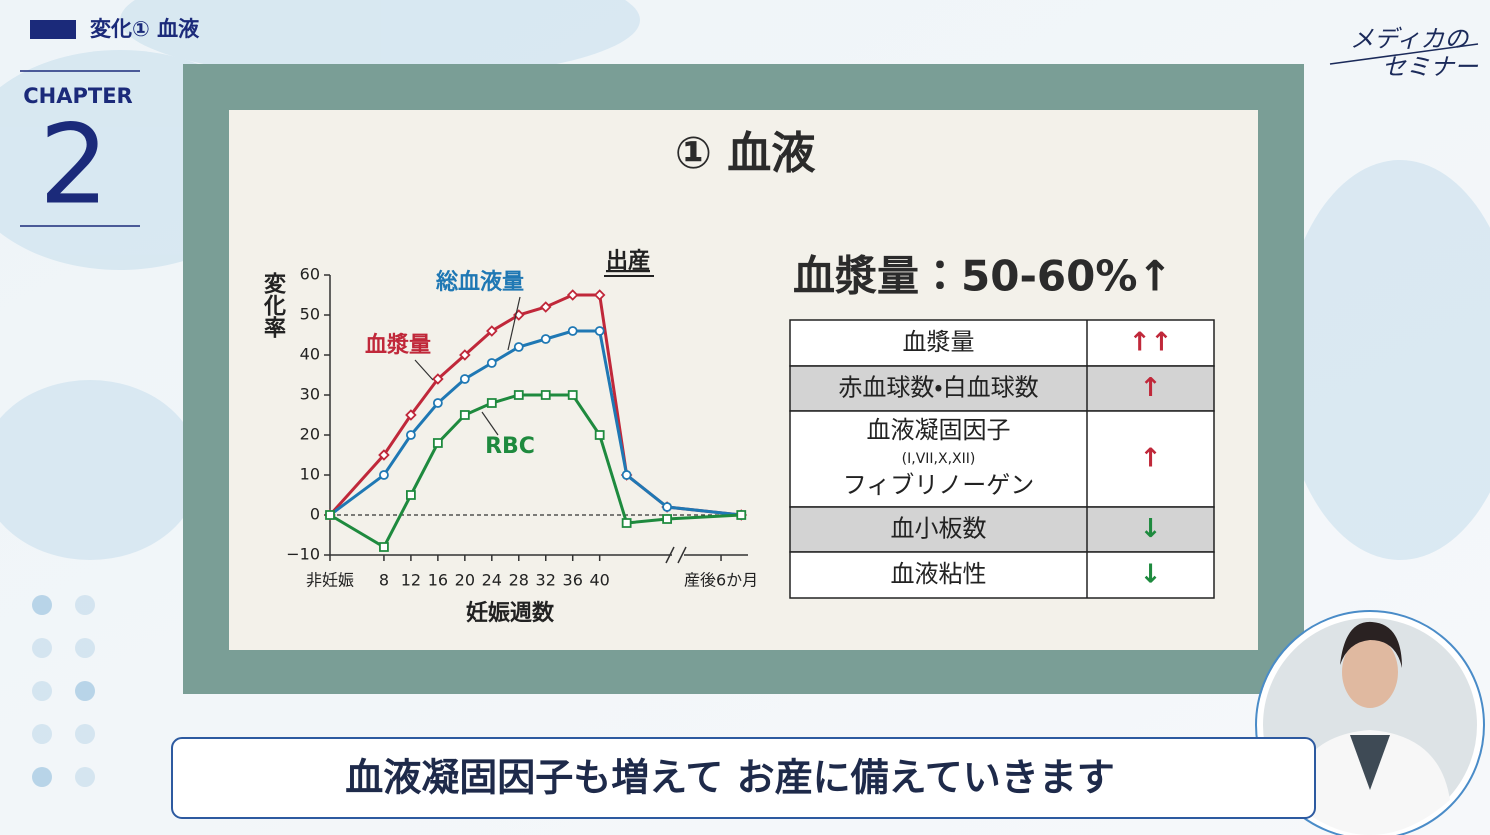 The image size is (1490, 835). Describe the element at coordinates (310, 274) in the screenshot. I see `y-tick-label: 60` at that location.